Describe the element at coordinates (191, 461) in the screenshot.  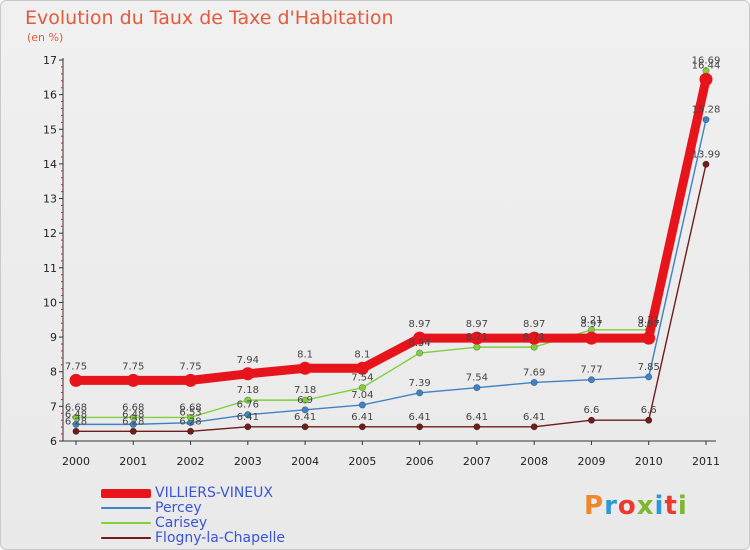
I see `x-tick-label: 2002` at that location.